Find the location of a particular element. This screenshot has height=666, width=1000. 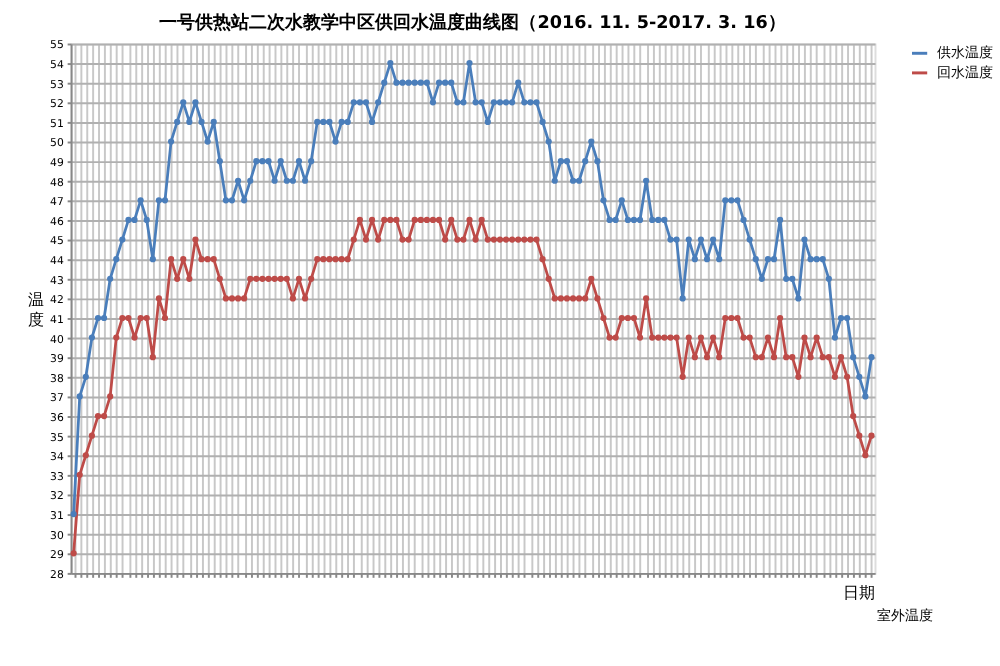

x-axis-title: 日期 is located at coordinates (859, 593).